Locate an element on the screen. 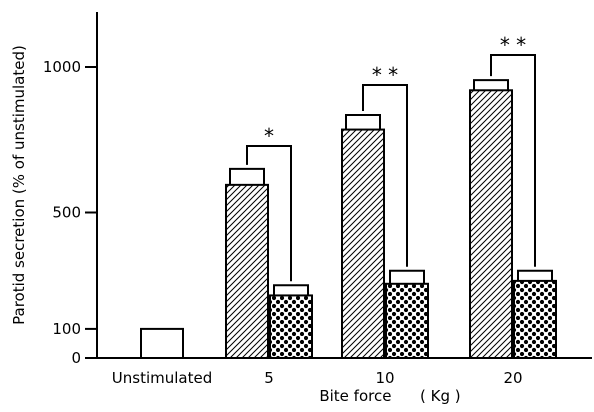 The image size is (594, 412). category-labels: Unstimulated 5 10 20 is located at coordinates (317, 378).